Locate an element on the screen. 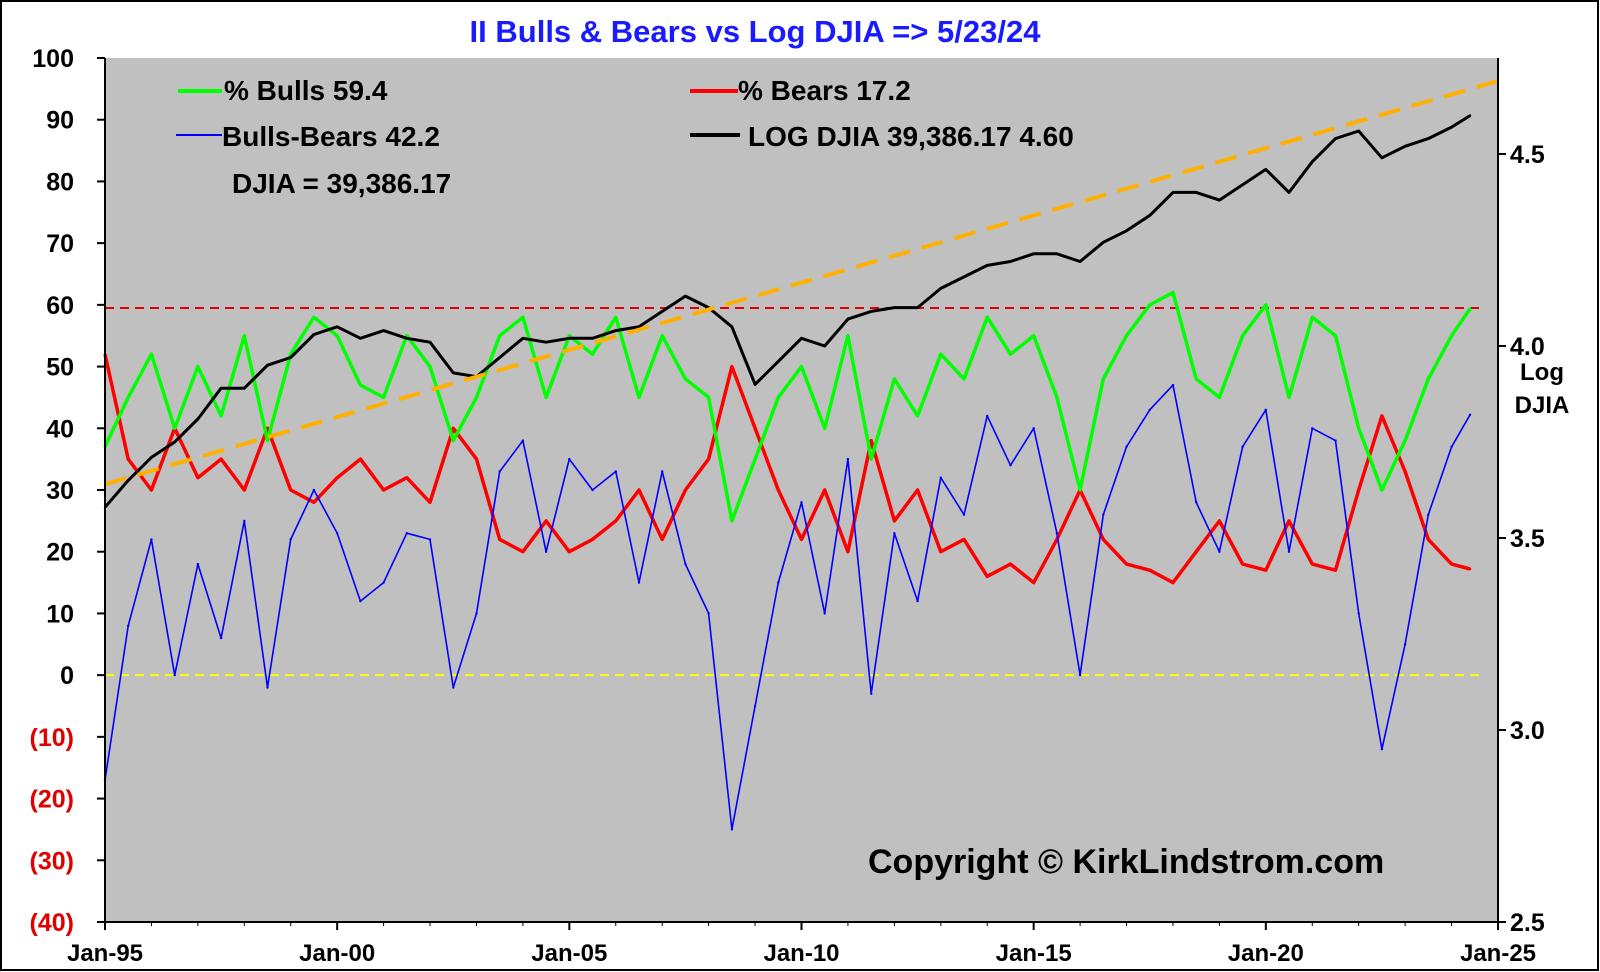 The width and height of the screenshot is (1600, 972). x-tick-label: Jan-00 is located at coordinates (337, 953).